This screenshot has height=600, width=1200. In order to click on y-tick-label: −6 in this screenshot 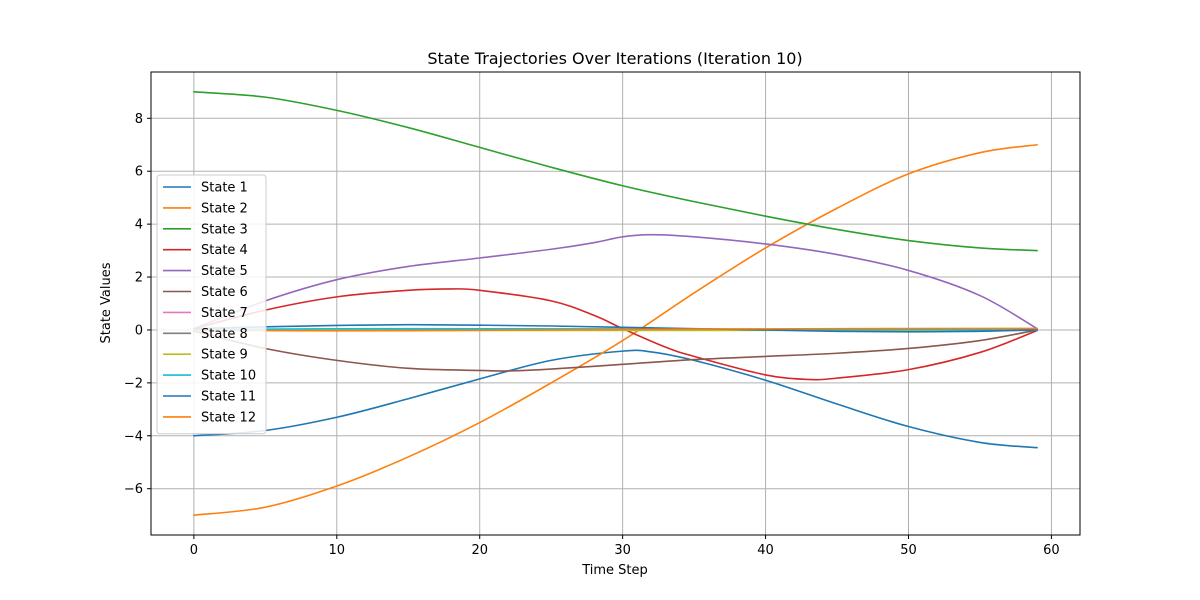, I will do `click(133, 489)`.